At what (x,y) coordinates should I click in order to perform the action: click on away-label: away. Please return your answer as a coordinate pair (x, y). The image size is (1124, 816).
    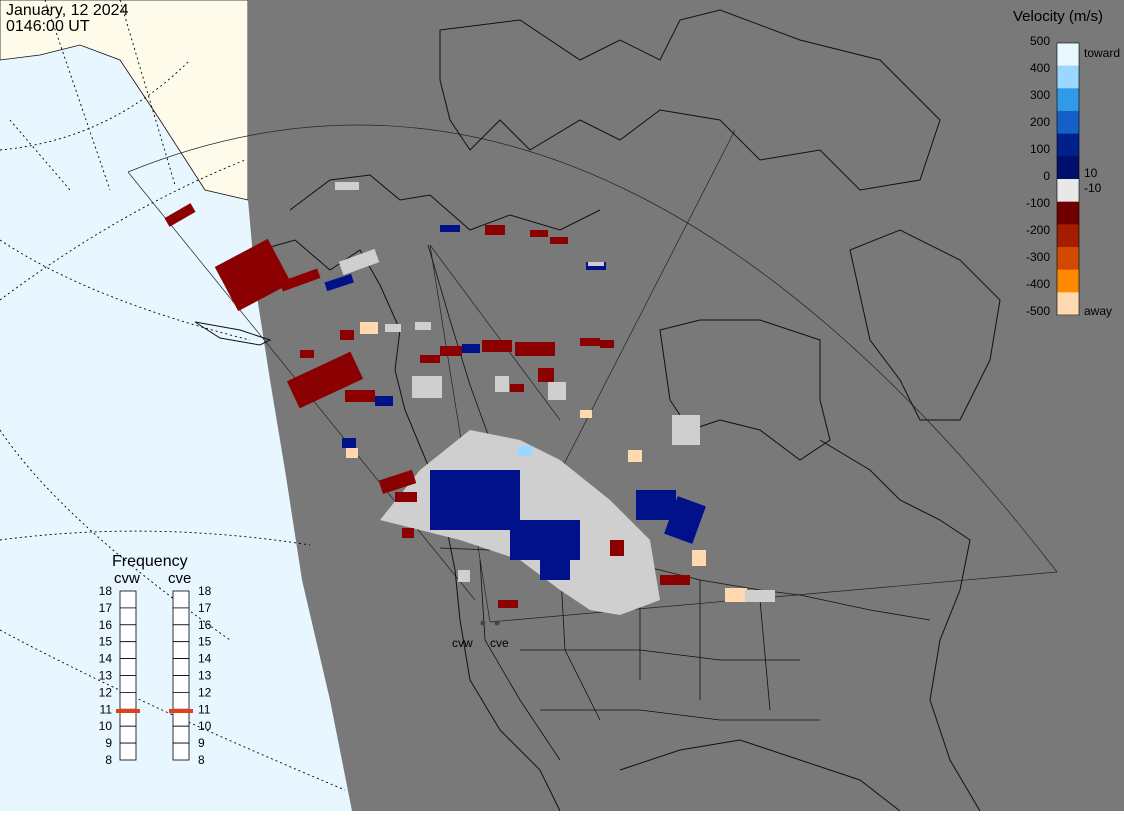
    Looking at the image, I should click on (1098, 311).